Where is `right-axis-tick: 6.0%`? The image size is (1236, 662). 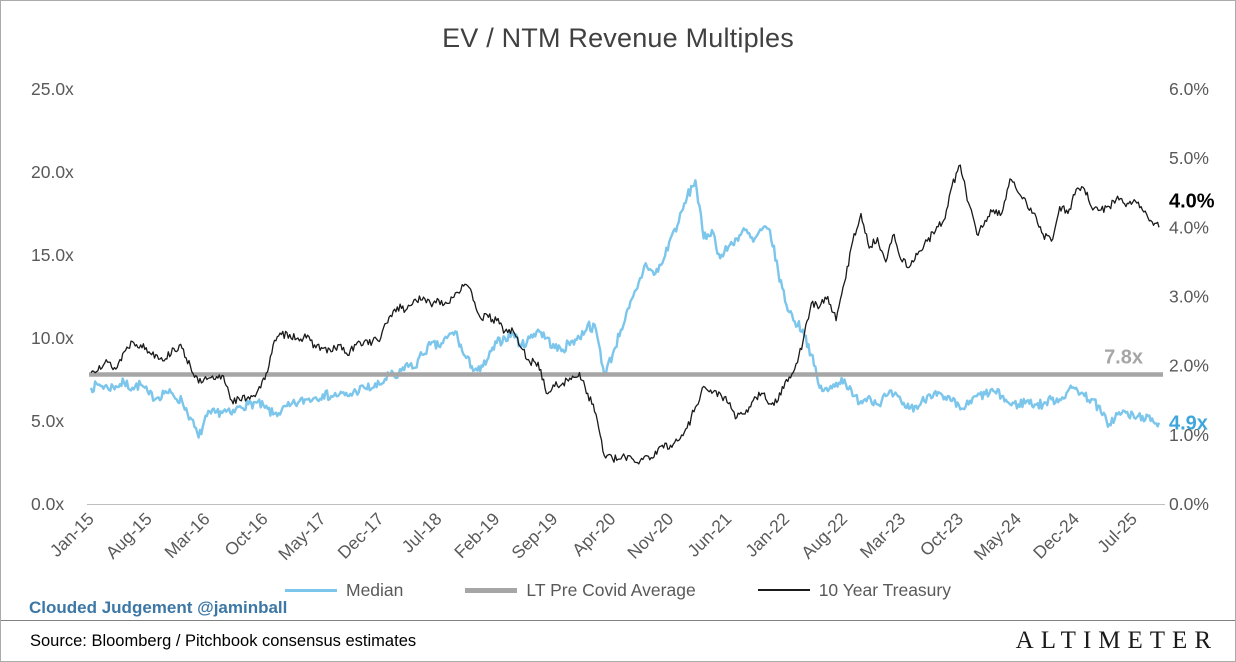
right-axis-tick: 6.0% is located at coordinates (1189, 89).